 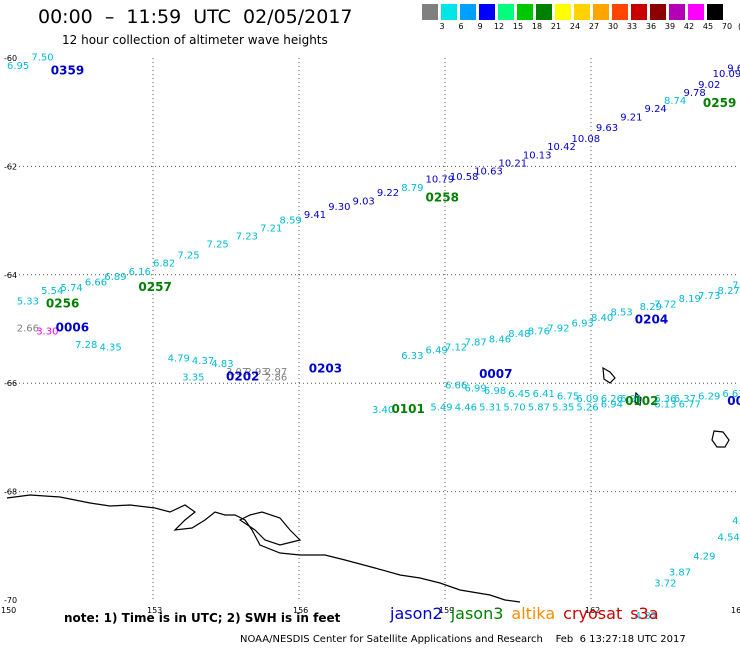 What do you see at coordinates (477, 613) in the screenshot?
I see `legend-jason3: jason3` at bounding box center [477, 613].